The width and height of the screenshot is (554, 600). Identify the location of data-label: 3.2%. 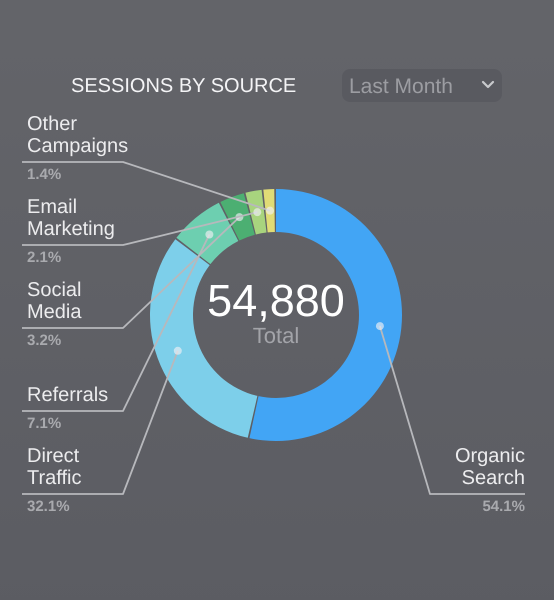
(44, 340).